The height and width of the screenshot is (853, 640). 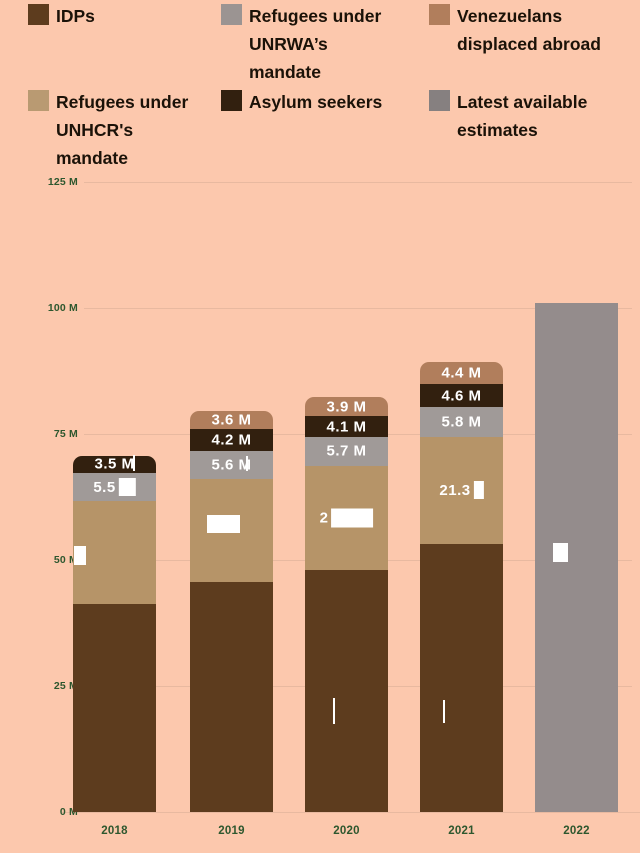 I want to click on bar-segment-venezuelans-displaced-abroad-2019, so click(x=231, y=420).